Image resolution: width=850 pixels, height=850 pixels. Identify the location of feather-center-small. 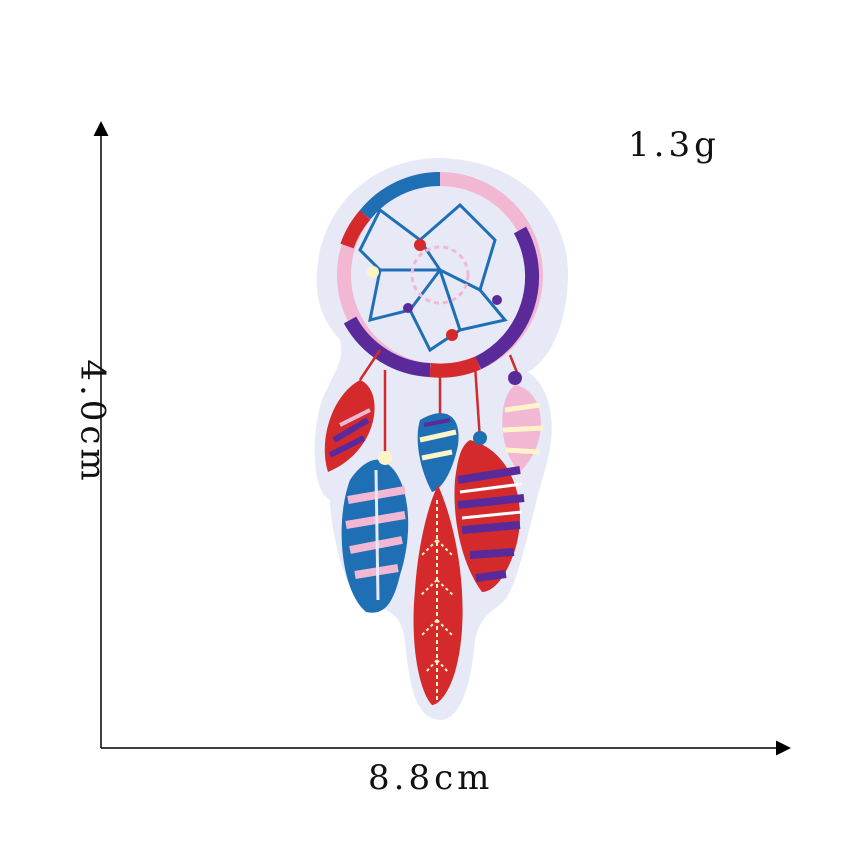
(438, 452).